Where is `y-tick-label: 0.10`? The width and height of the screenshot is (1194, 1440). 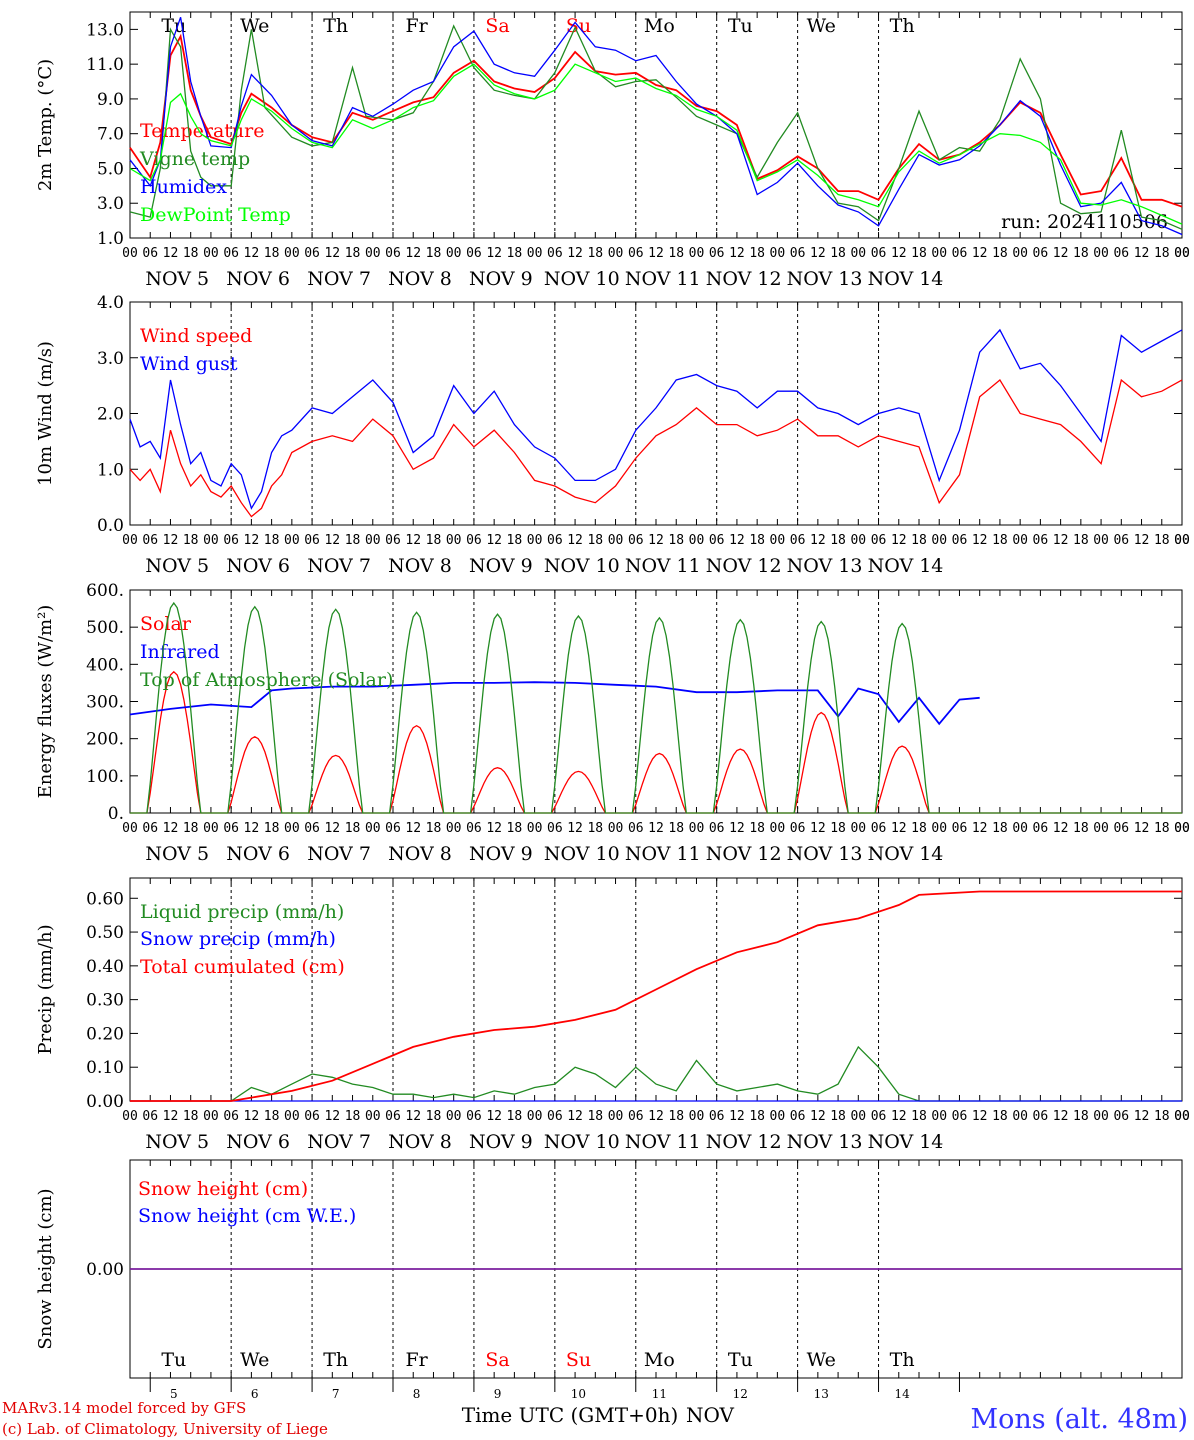 y-tick-label: 0.10 is located at coordinates (105, 1068).